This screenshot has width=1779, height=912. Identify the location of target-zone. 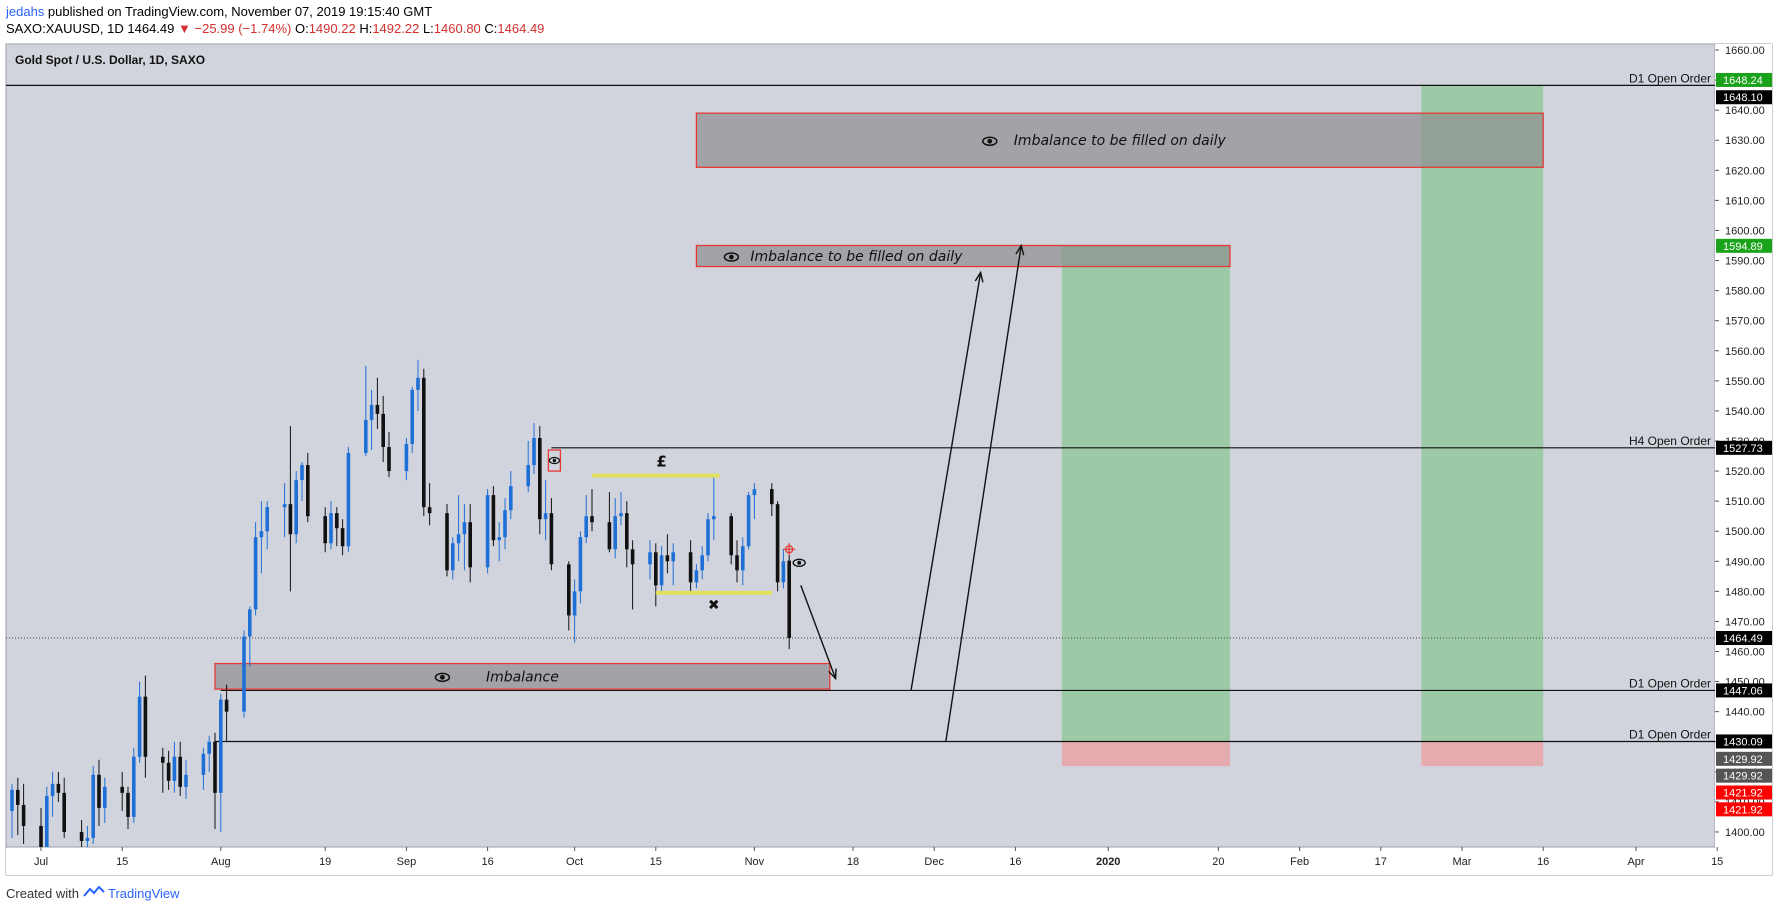
(1482, 413).